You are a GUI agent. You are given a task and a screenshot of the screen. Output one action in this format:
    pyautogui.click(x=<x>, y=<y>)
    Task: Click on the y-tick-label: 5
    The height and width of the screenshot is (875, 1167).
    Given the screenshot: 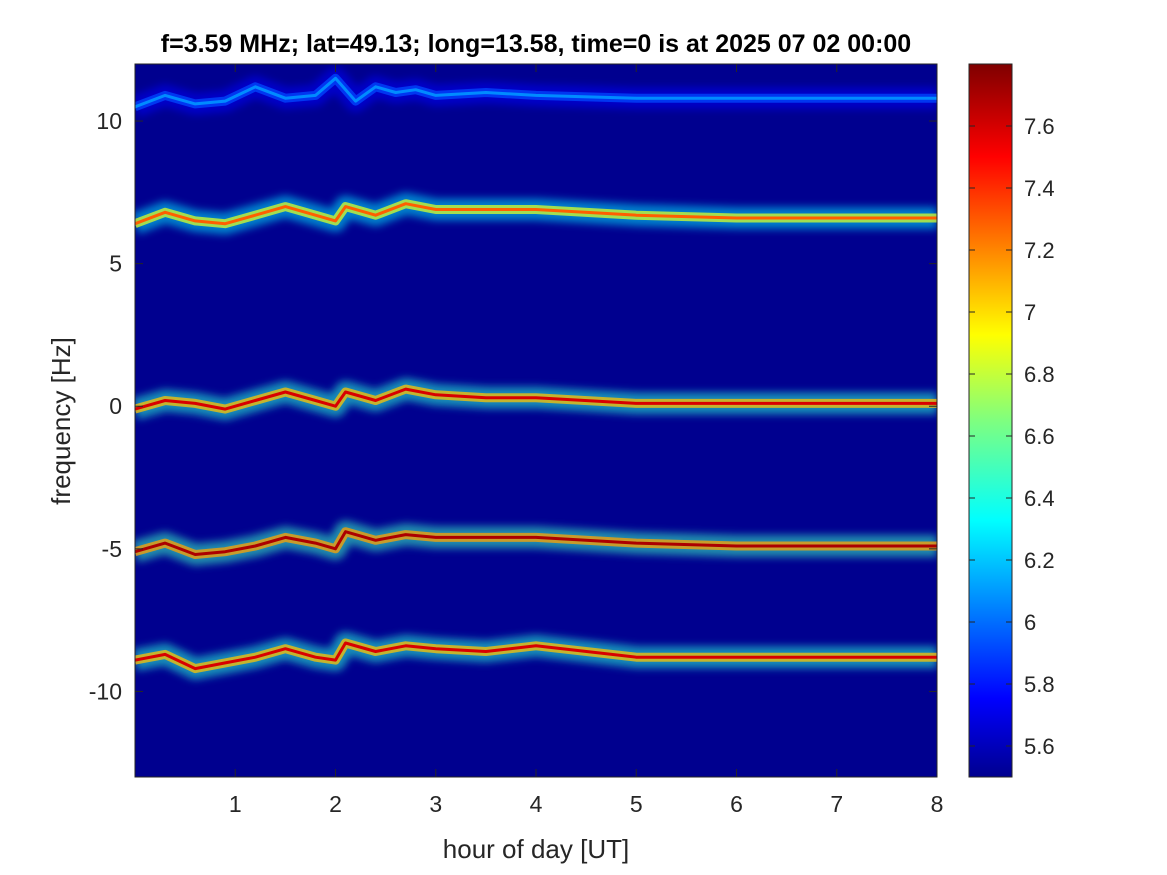 What is the action you would take?
    pyautogui.click(x=115, y=264)
    